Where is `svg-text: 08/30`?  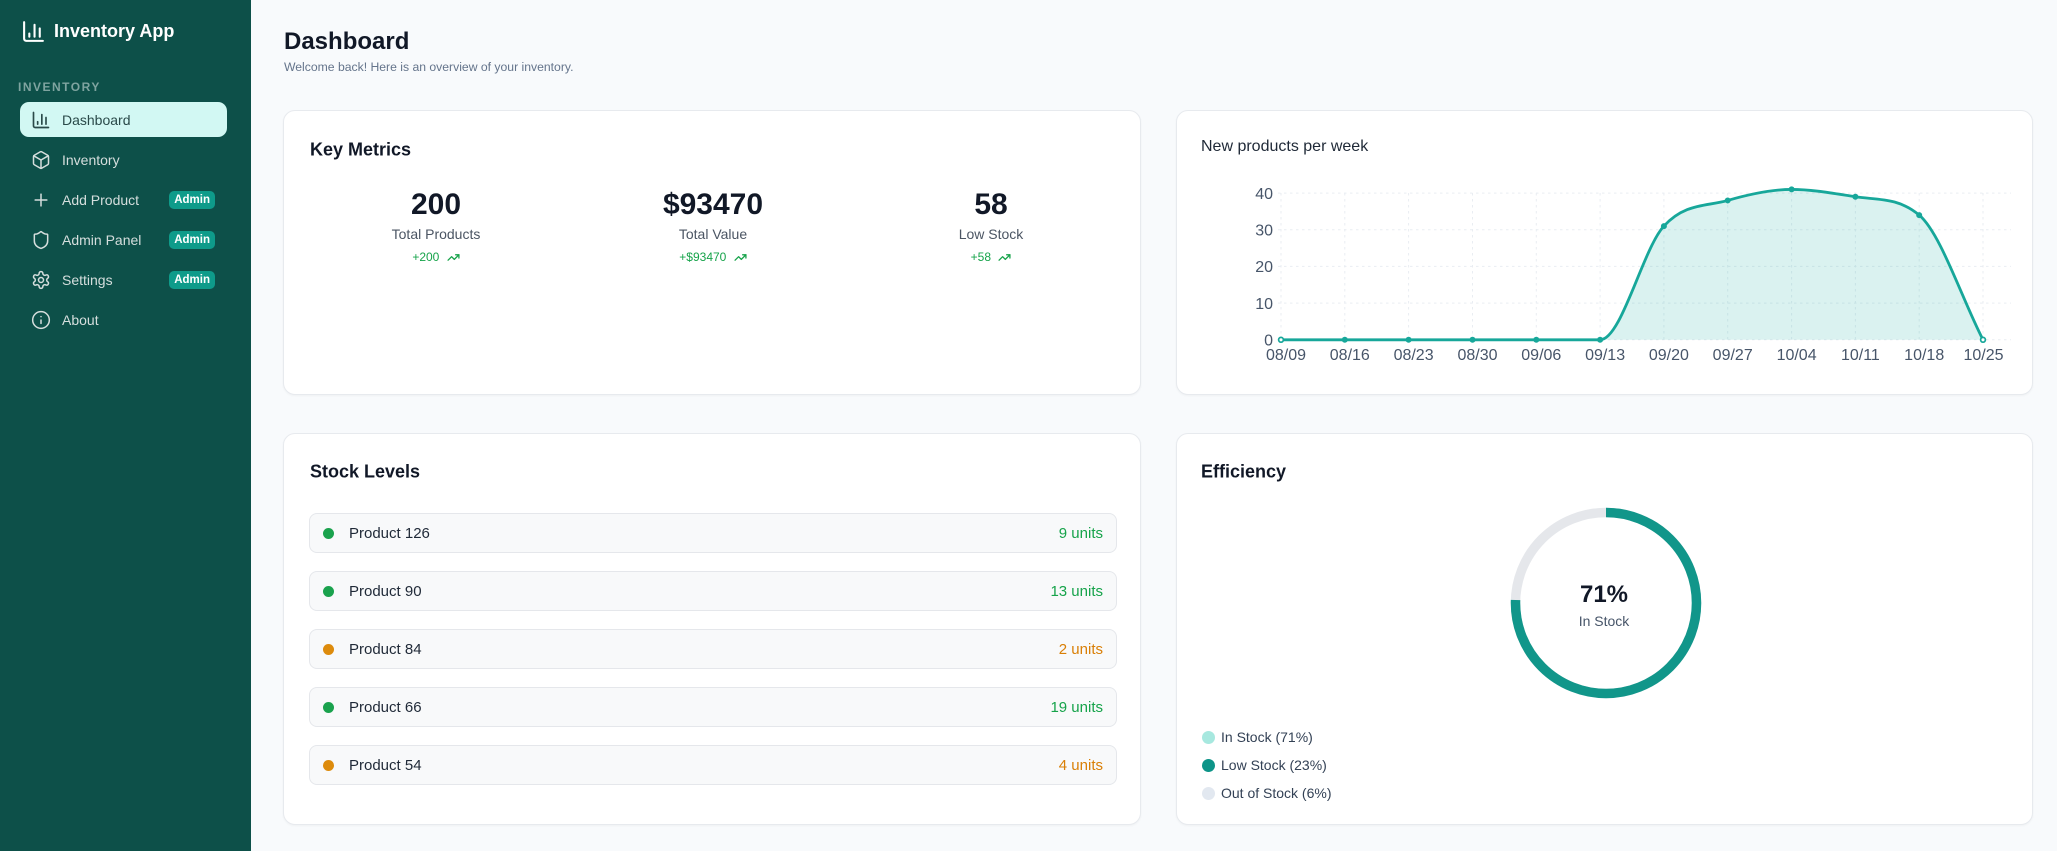 svg-text: 08/30 is located at coordinates (1477, 355).